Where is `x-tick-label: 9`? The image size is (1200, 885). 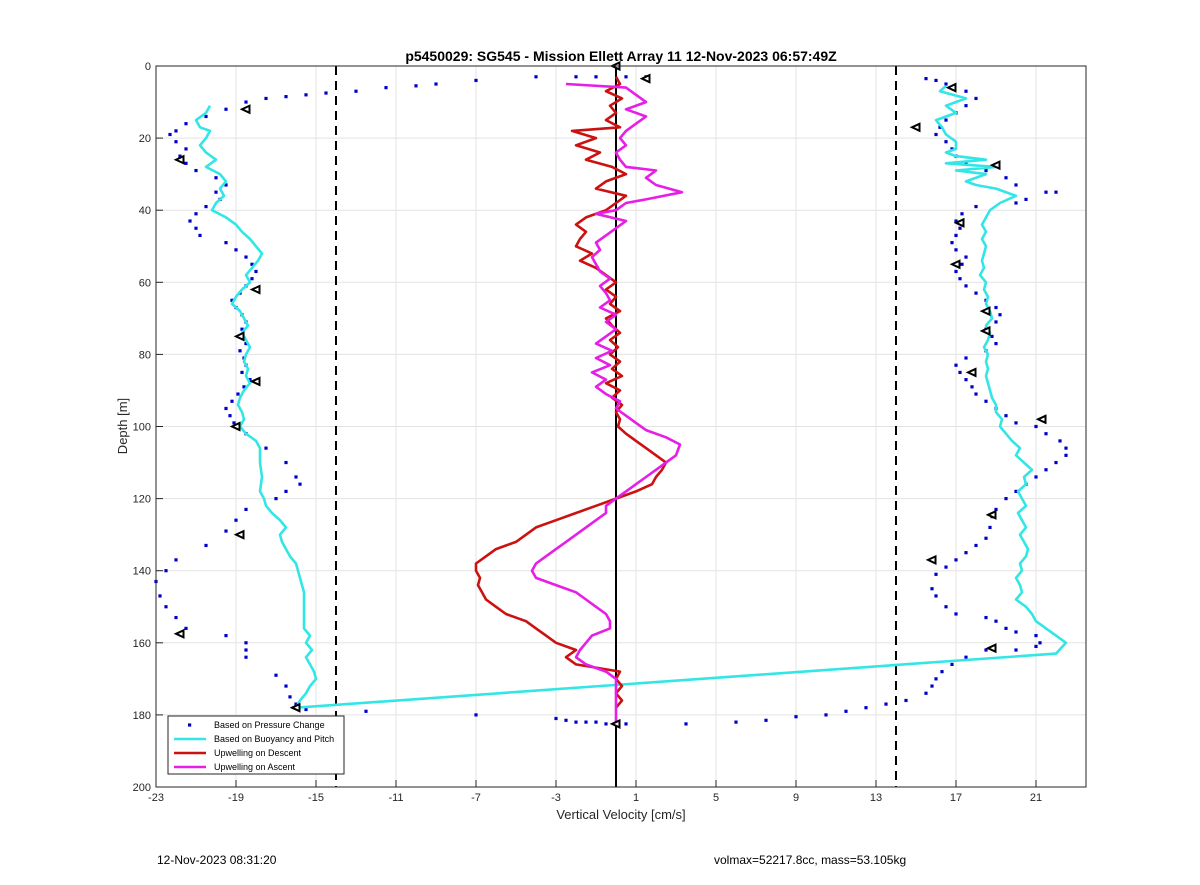 x-tick-label: 9 is located at coordinates (796, 798).